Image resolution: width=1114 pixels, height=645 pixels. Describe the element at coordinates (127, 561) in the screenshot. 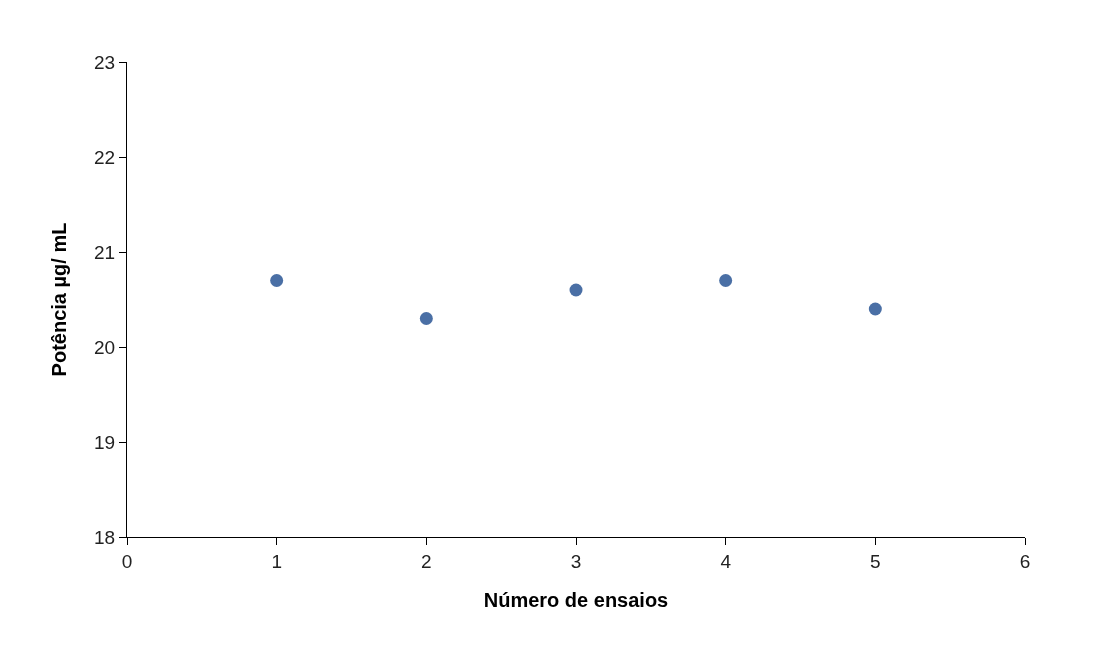

I see `x-tick-label: 0` at that location.